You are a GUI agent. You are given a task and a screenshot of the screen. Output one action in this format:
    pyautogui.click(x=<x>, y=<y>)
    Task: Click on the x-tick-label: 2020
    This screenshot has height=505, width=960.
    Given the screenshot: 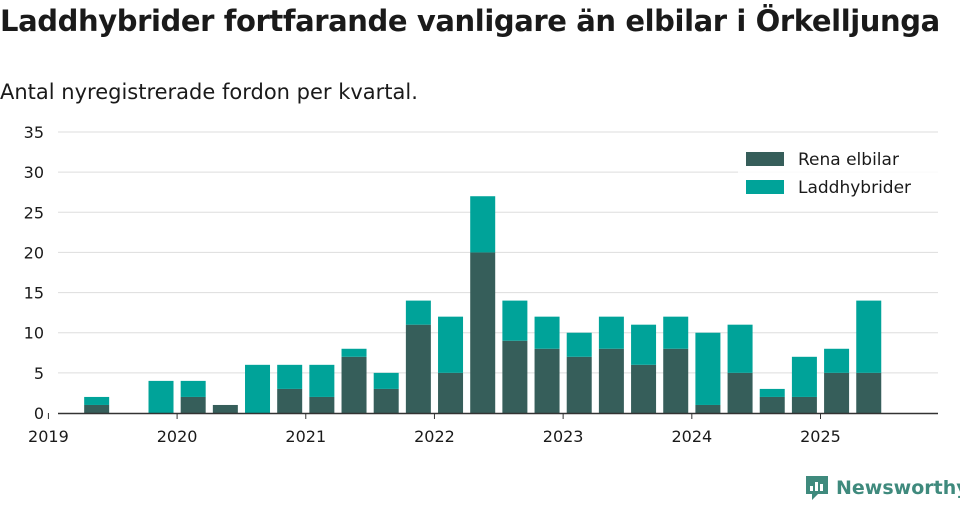 What is the action you would take?
    pyautogui.click(x=177, y=436)
    